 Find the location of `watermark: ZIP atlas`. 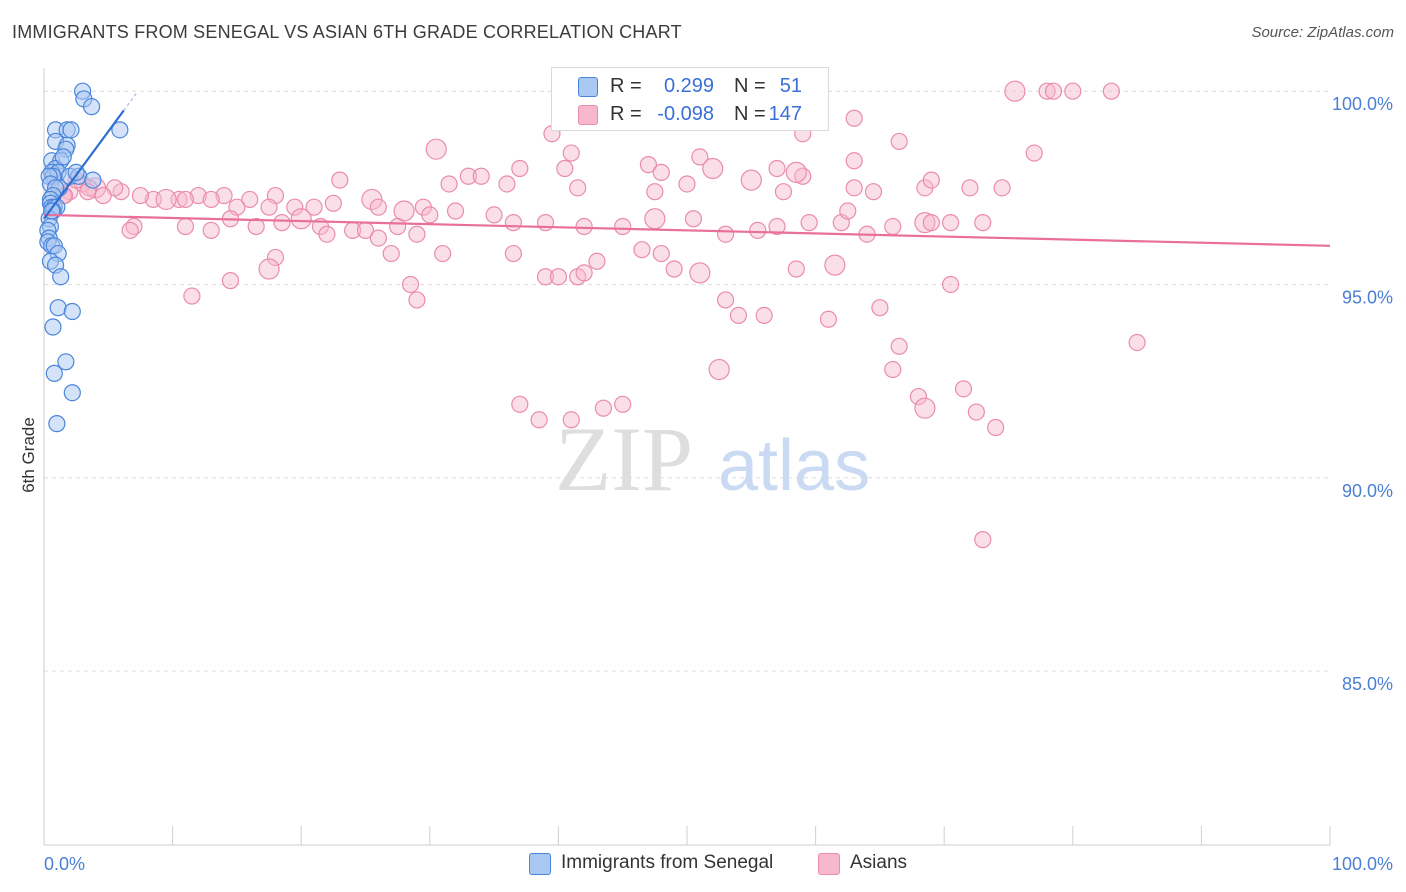

watermark: ZIP atlas is located at coordinates (712, 459).